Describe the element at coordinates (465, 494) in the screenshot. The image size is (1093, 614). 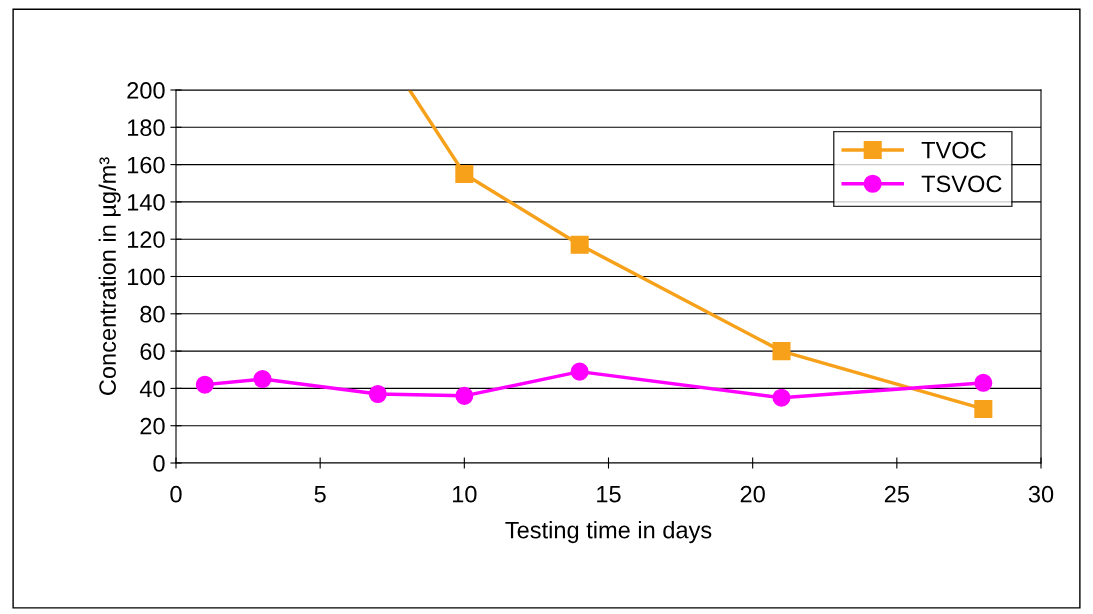
I see `x-tick-label: 10` at that location.